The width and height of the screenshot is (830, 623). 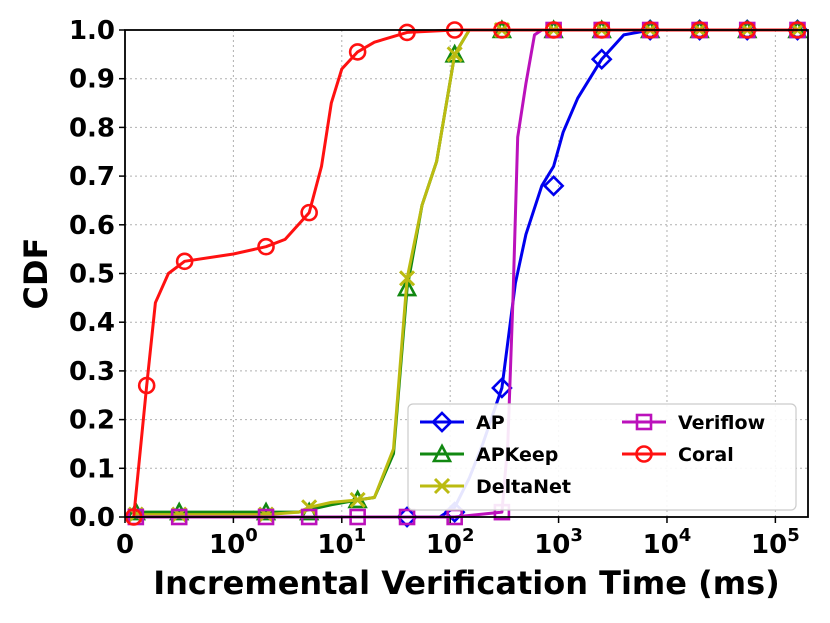 I want to click on x-tick-exponent: 3, so click(x=576, y=535).